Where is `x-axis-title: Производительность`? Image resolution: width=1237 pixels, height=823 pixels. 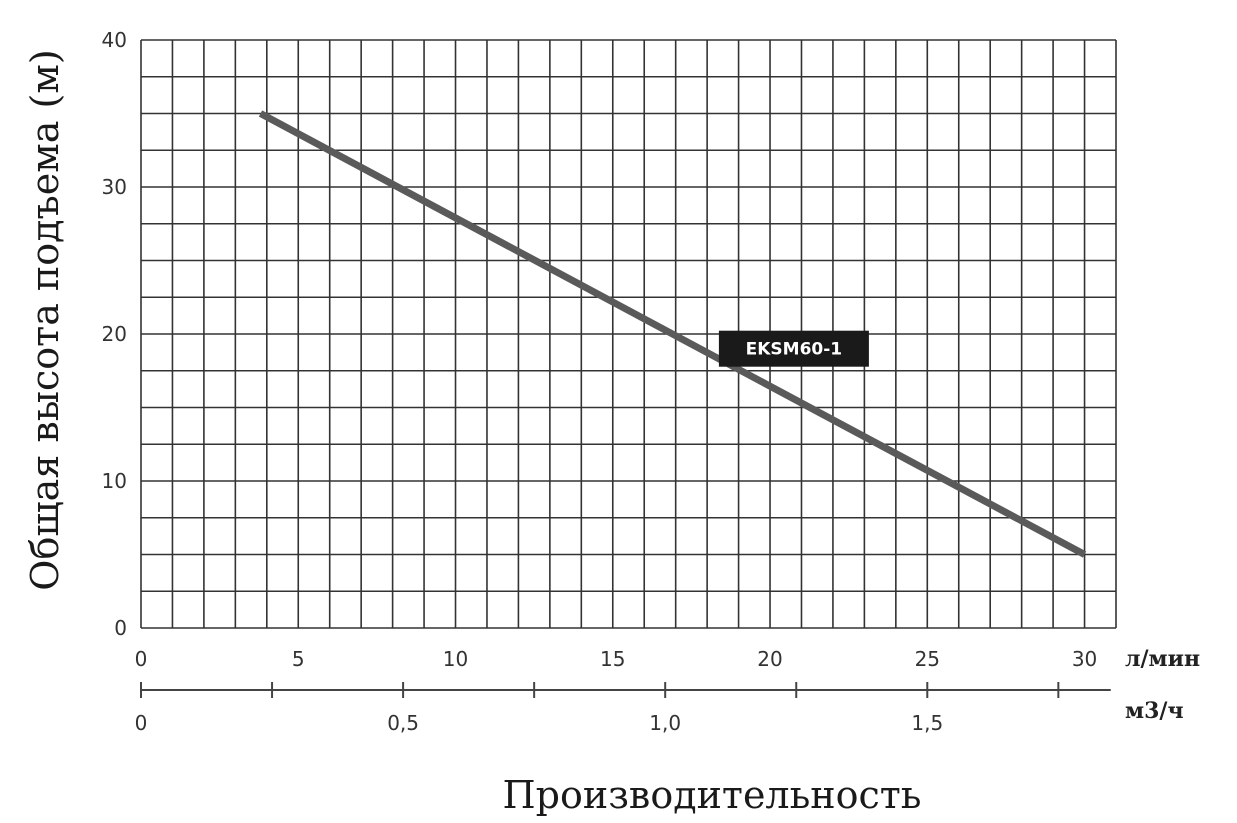
x-axis-title: Производительность is located at coordinates (712, 795).